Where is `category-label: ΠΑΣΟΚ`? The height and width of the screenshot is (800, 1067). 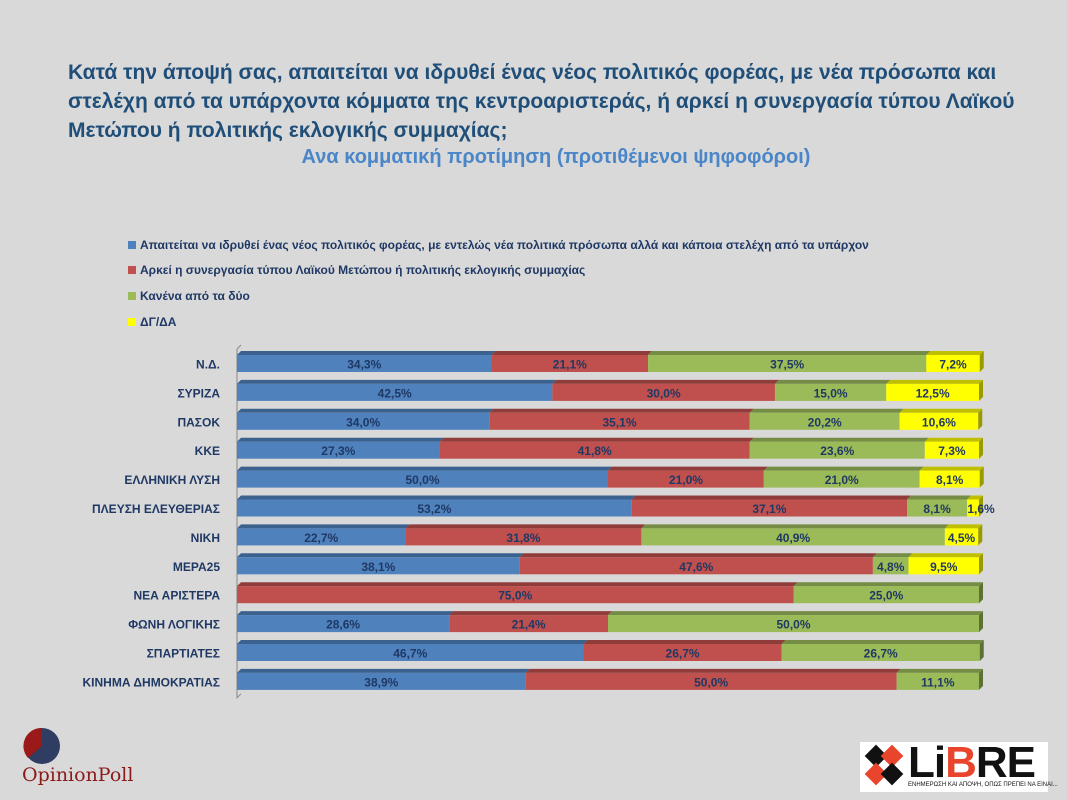
category-label: ΠΑΣΟΚ is located at coordinates (198, 422).